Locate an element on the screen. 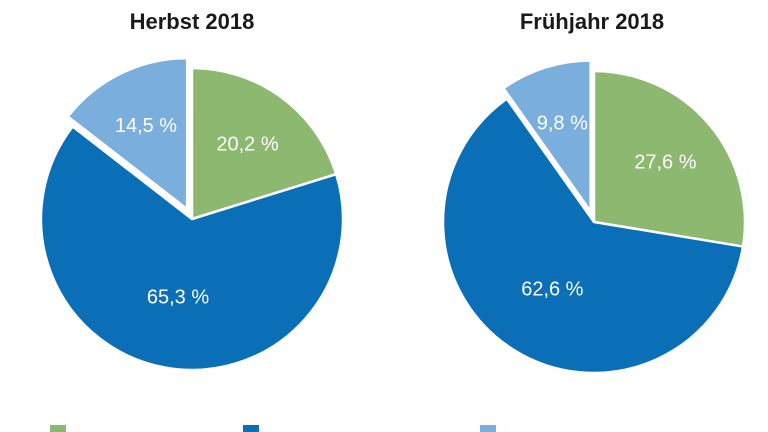  legend-swatch-green is located at coordinates (58, 428).